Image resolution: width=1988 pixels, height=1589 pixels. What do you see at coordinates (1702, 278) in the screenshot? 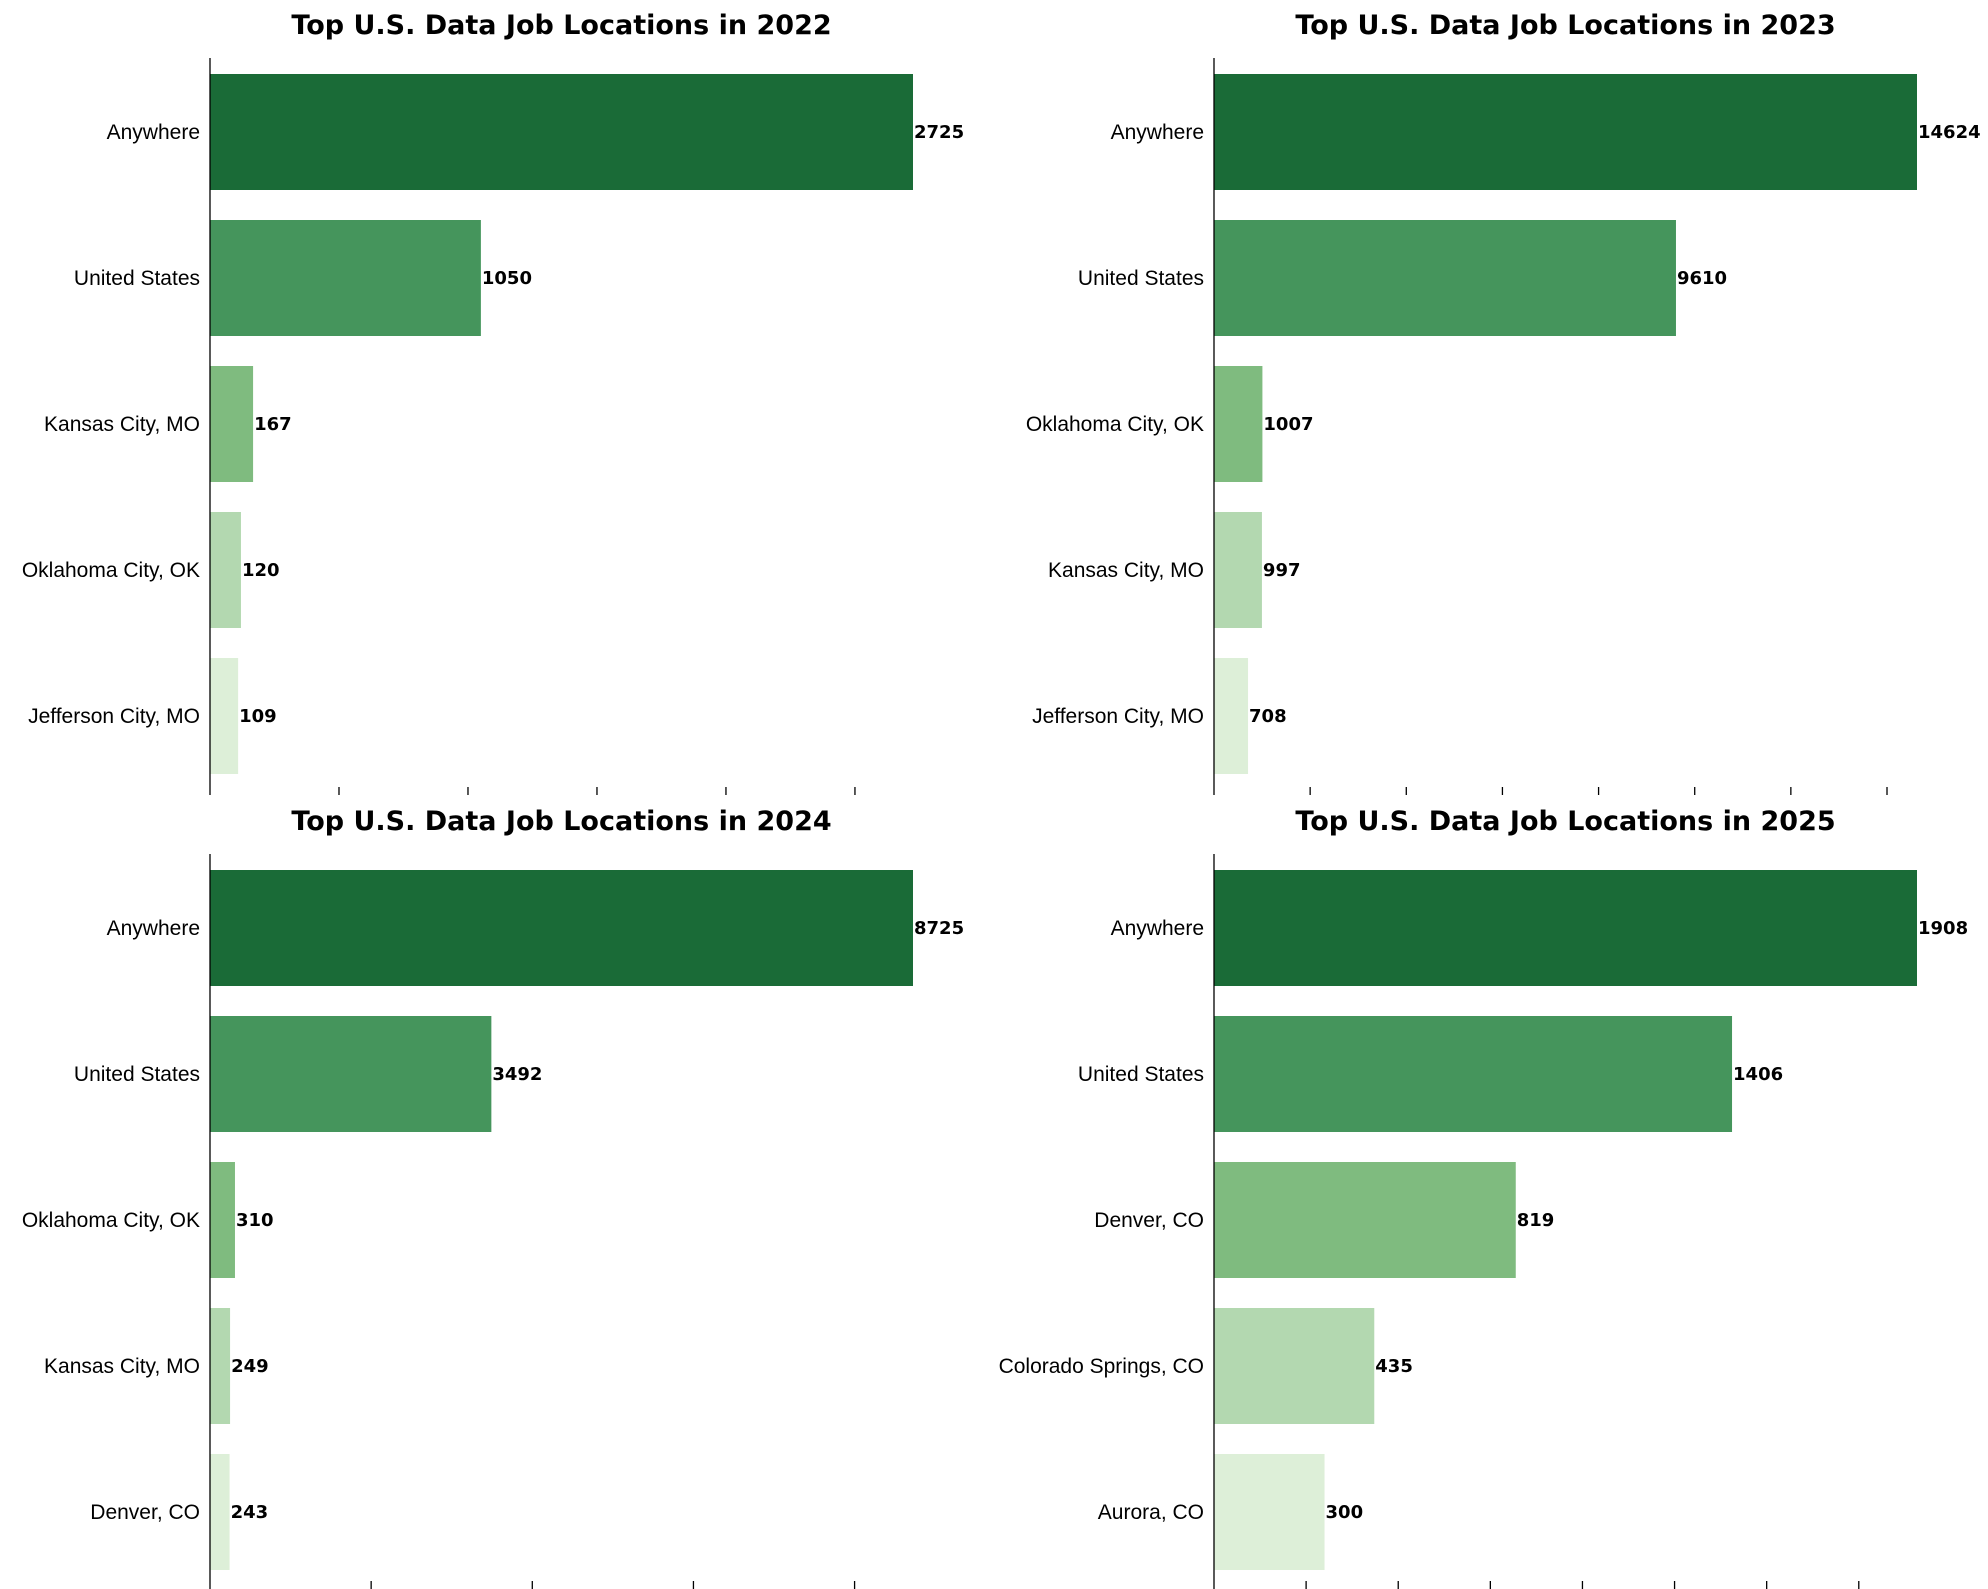
I see `value-label: 9610` at bounding box center [1702, 278].